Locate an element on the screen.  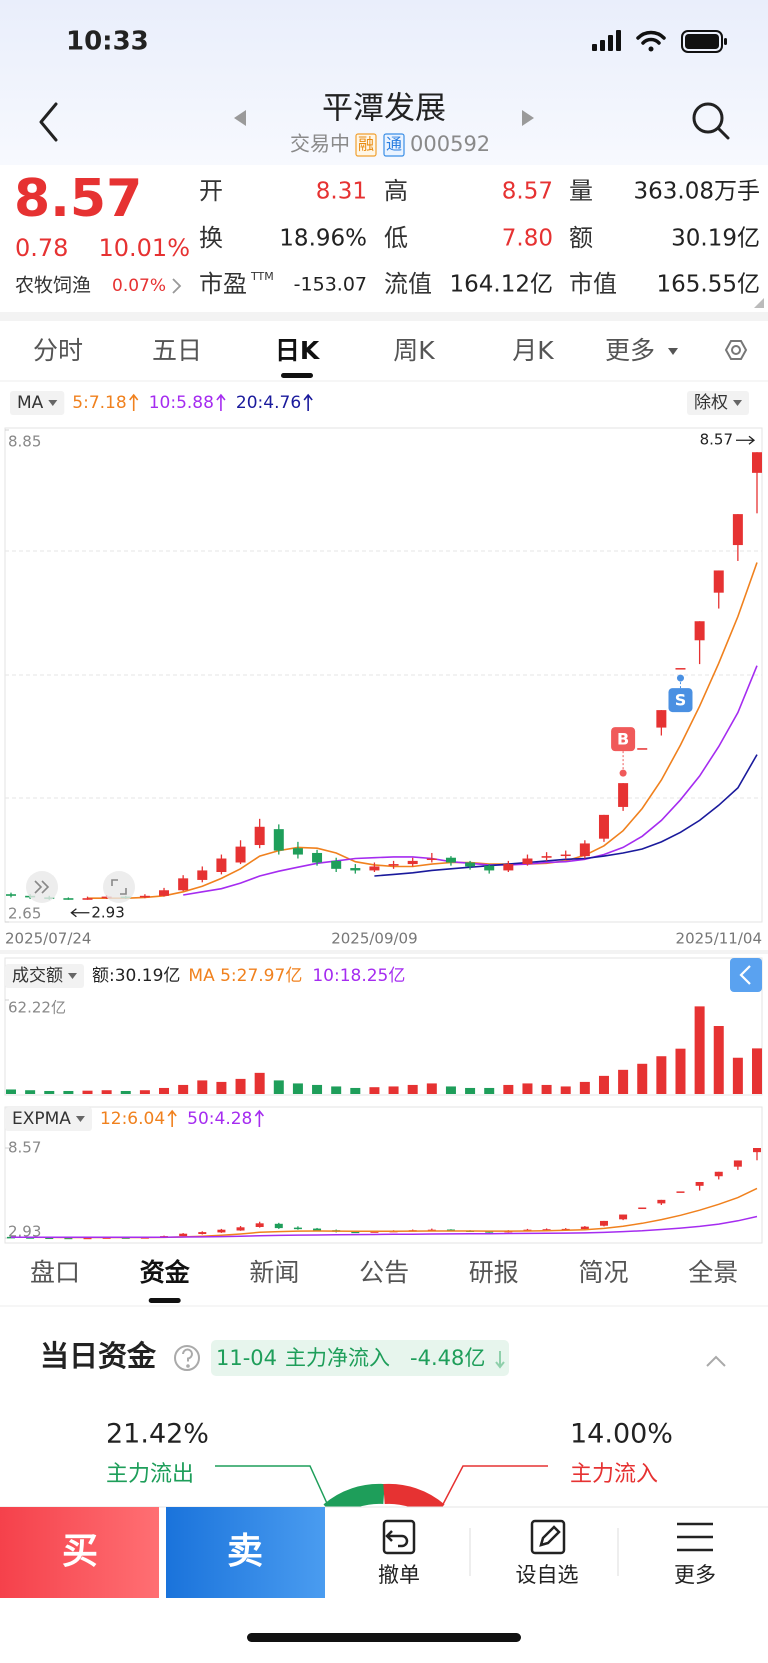
net-flow-value: -4.48亿 is located at coordinates (447, 1358).